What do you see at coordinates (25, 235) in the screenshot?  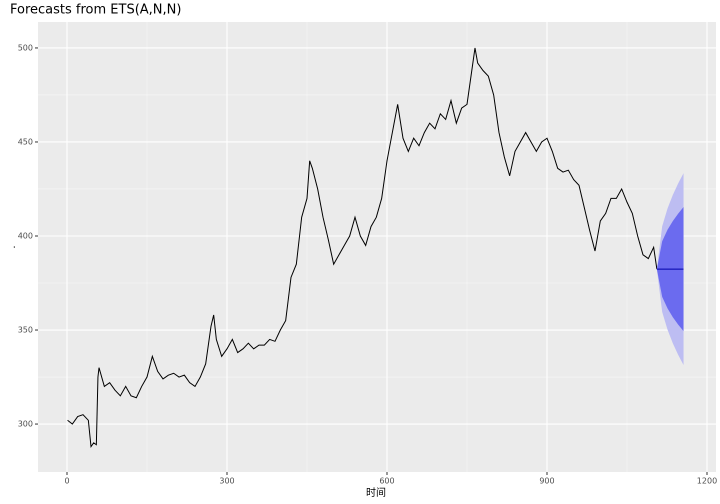 I see `y-tick-label: 400` at bounding box center [25, 235].